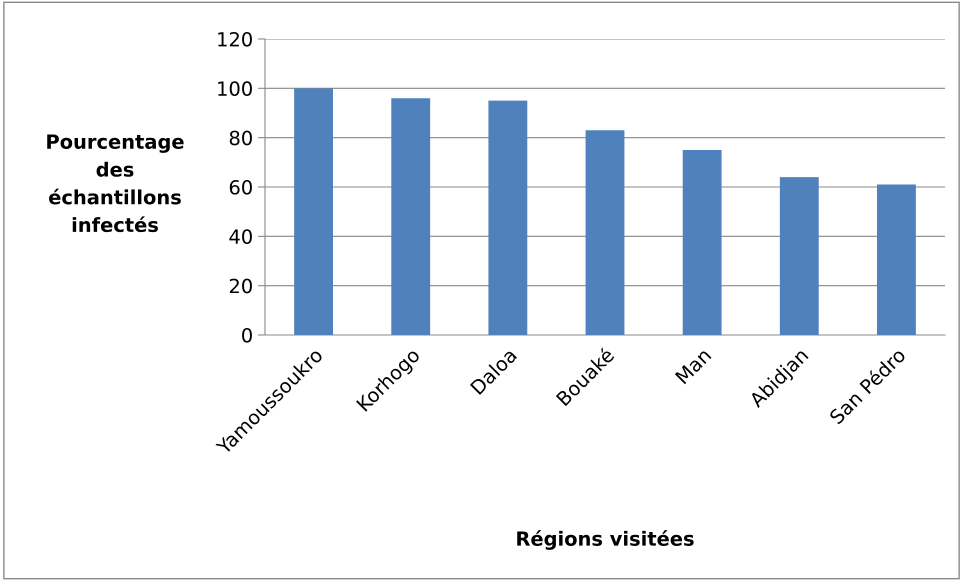 This screenshot has width=963, height=581. What do you see at coordinates (247, 335) in the screenshot?
I see `y-tick-label: 0` at bounding box center [247, 335].